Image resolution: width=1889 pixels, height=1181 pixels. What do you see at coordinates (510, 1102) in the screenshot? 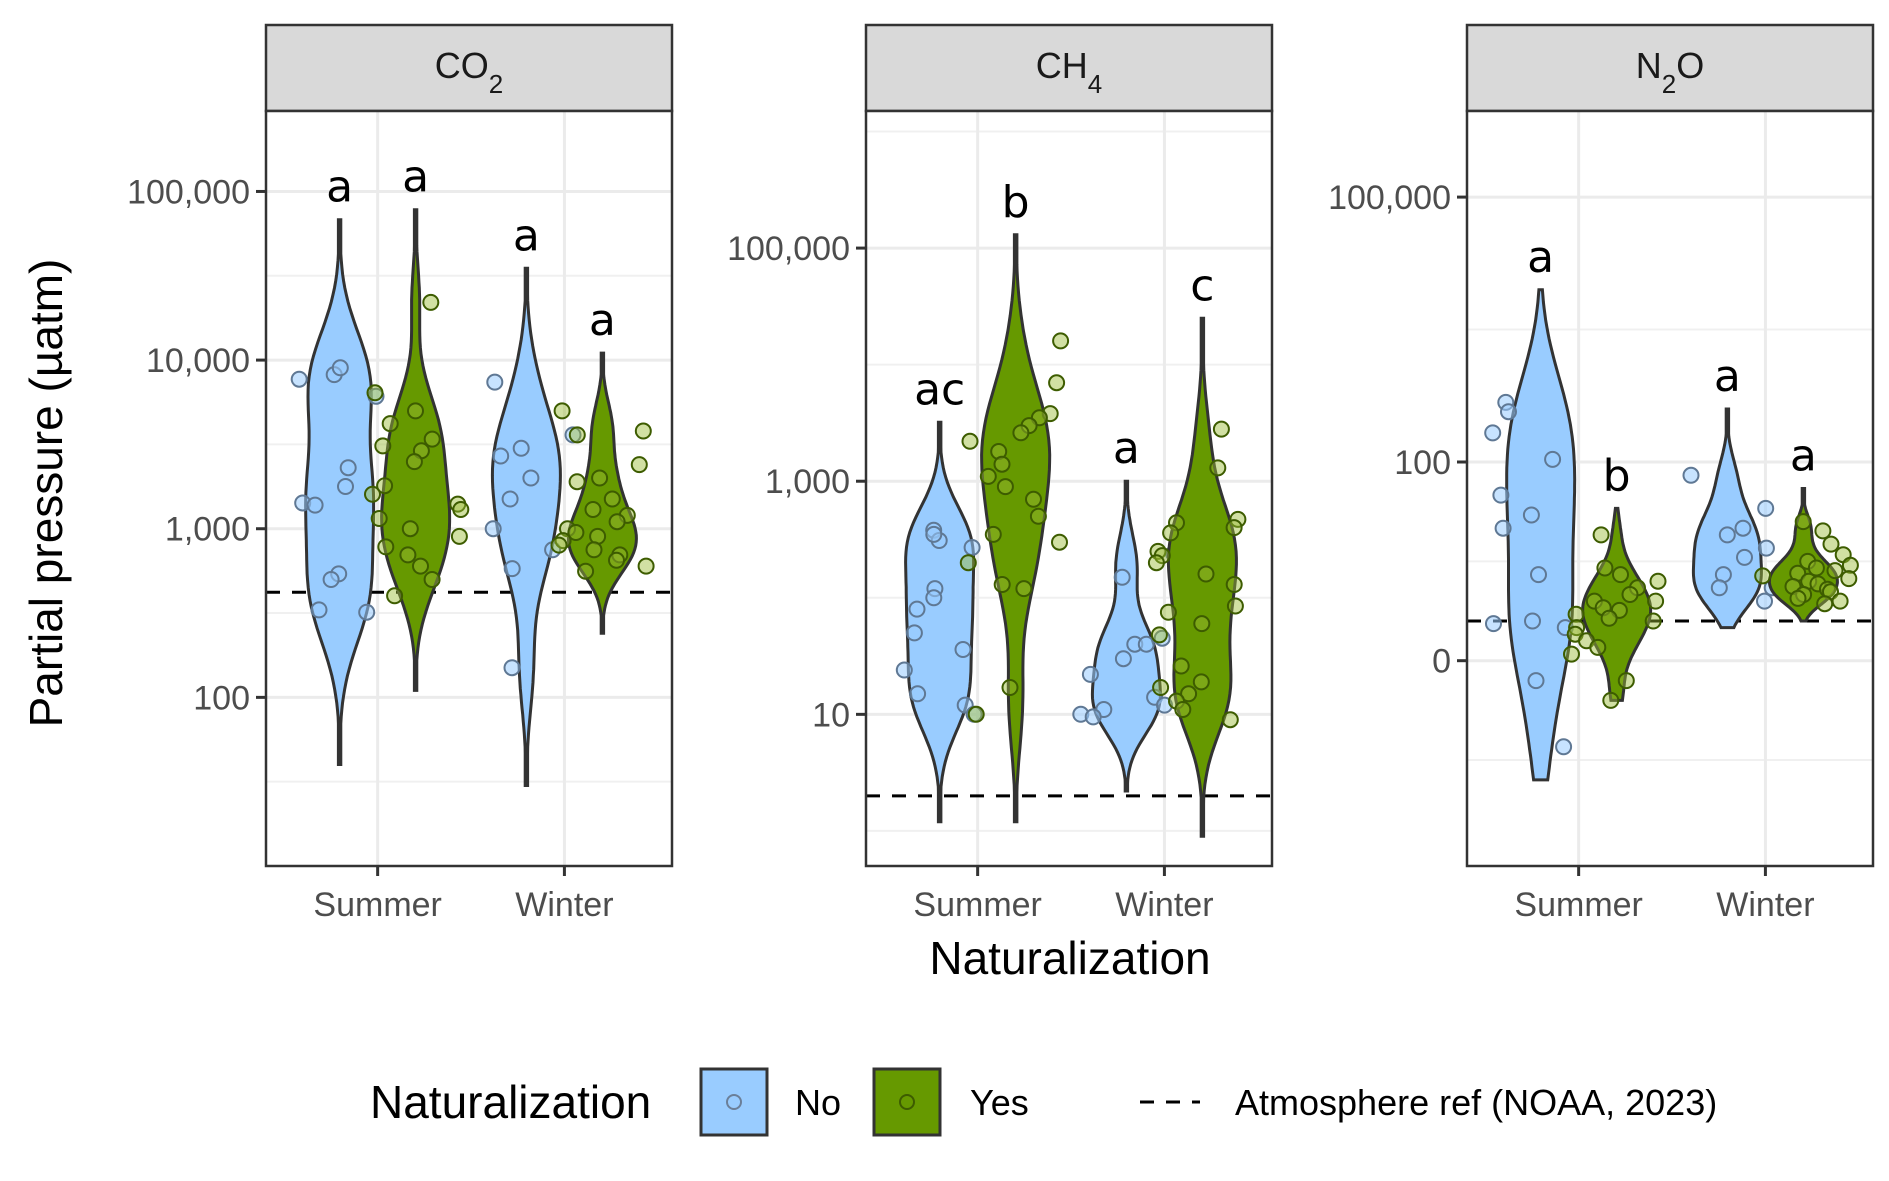
I see `legend-title: Naturalization` at bounding box center [510, 1102].